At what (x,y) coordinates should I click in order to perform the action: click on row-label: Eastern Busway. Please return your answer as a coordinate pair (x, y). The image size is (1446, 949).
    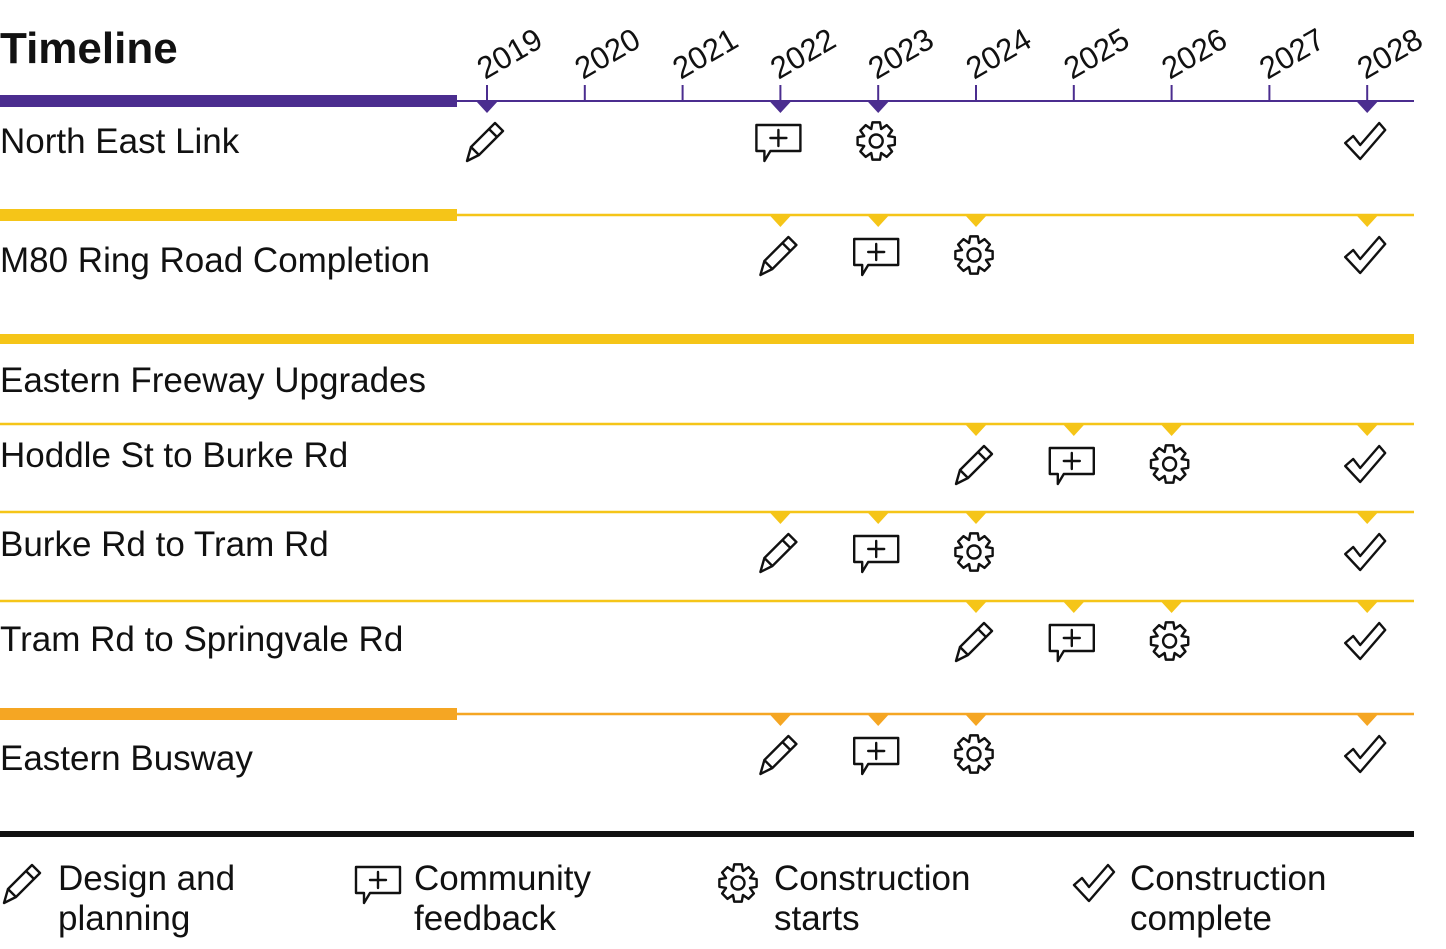
    Looking at the image, I should click on (126, 758).